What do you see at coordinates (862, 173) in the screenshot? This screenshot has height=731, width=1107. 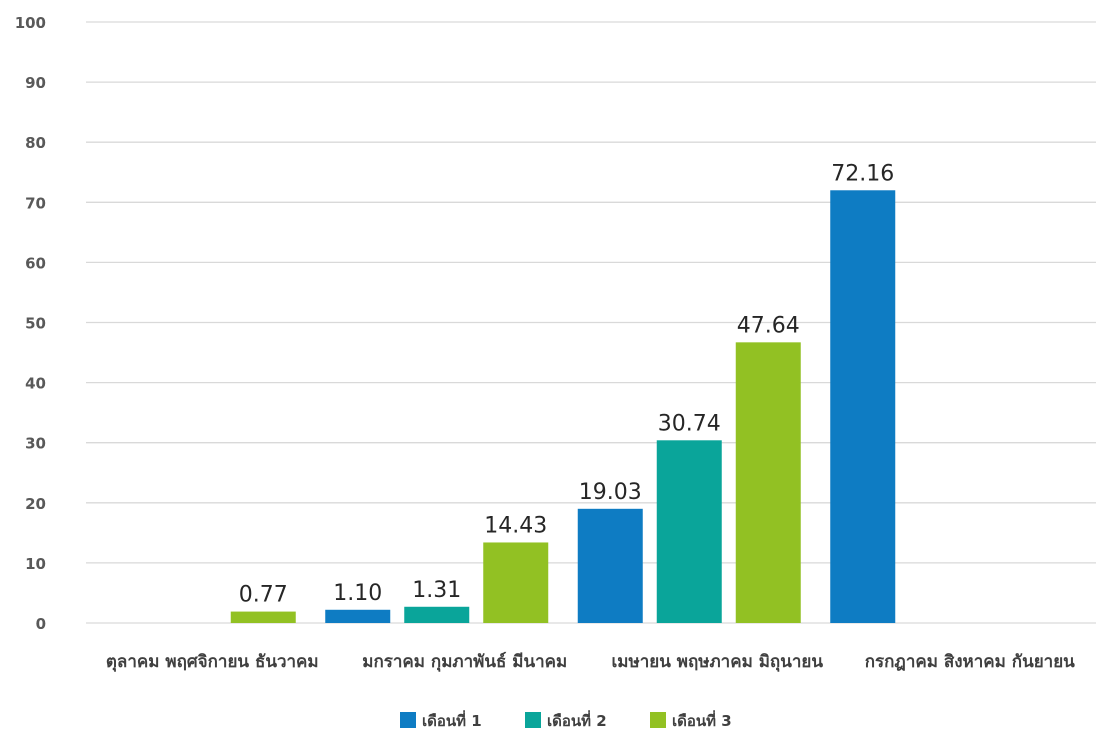 I see `data-label: 72.16` at bounding box center [862, 173].